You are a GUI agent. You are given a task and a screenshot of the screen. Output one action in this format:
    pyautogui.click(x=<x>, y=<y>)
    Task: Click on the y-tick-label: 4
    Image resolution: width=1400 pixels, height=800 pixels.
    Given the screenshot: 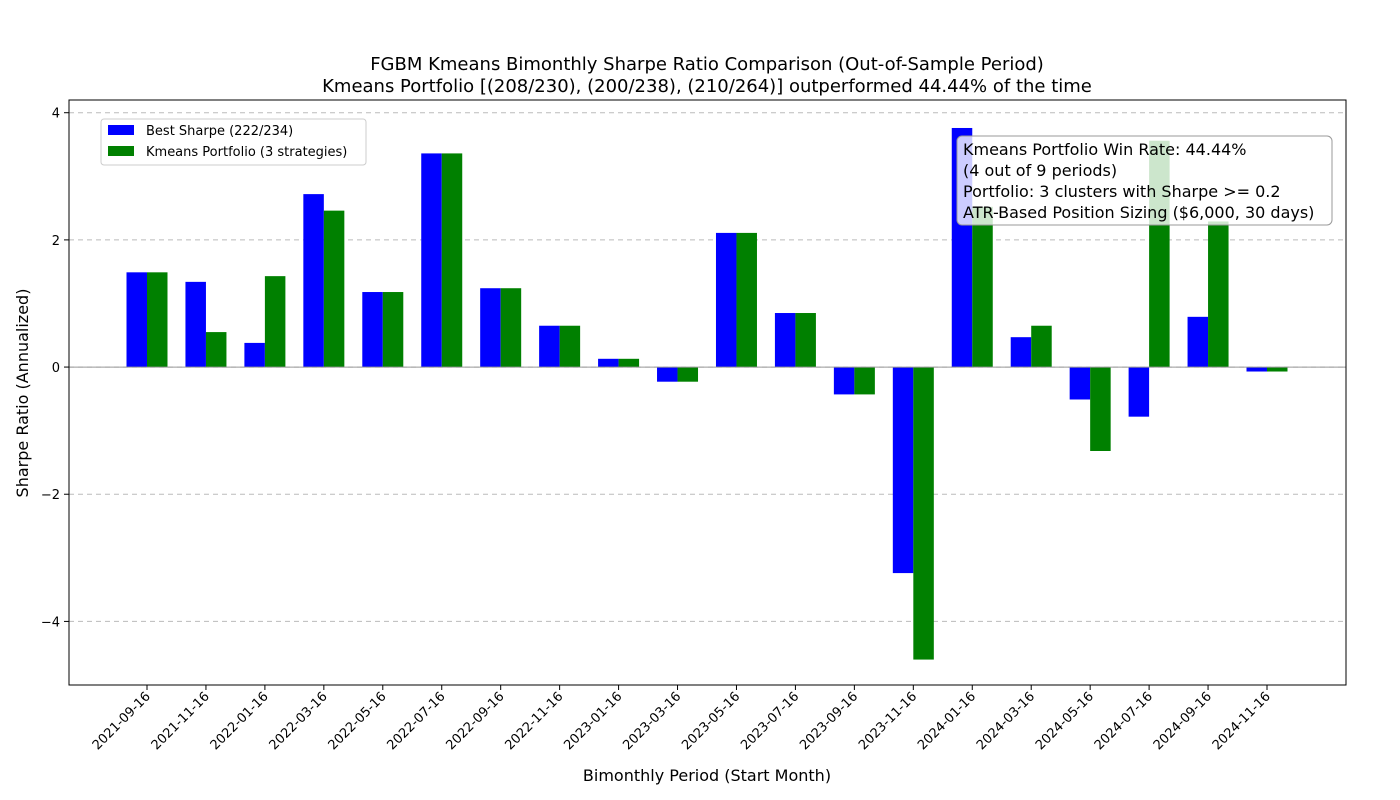 What is the action you would take?
    pyautogui.click(x=56, y=114)
    